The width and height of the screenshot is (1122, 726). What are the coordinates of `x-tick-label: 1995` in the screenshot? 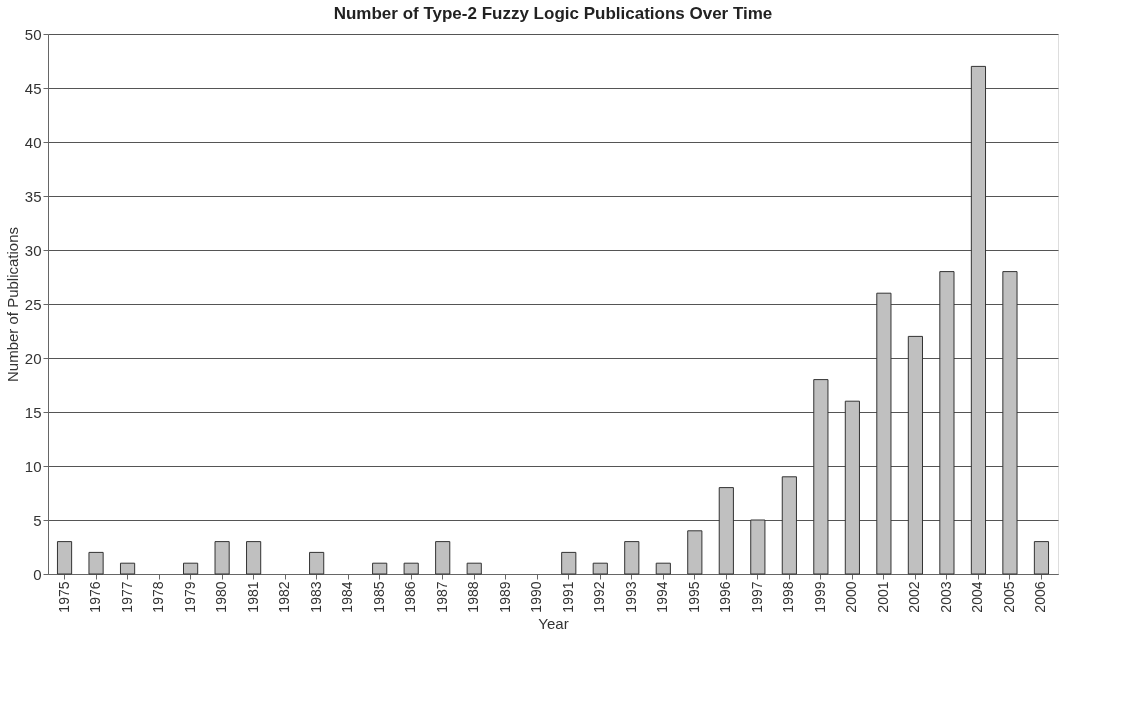 It's located at (693, 597).